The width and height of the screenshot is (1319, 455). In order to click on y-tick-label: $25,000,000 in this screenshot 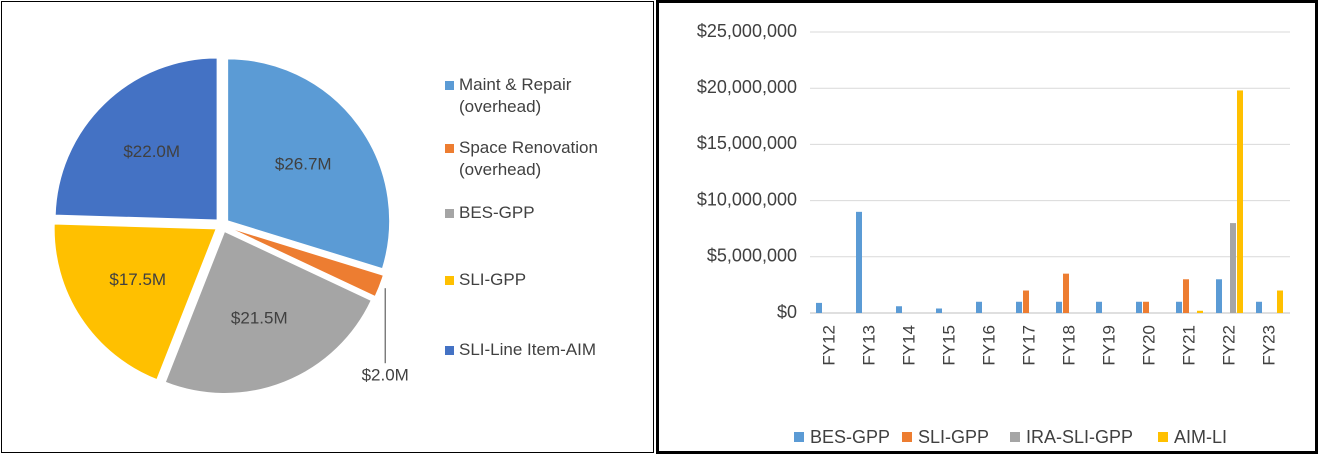, I will do `click(747, 31)`.